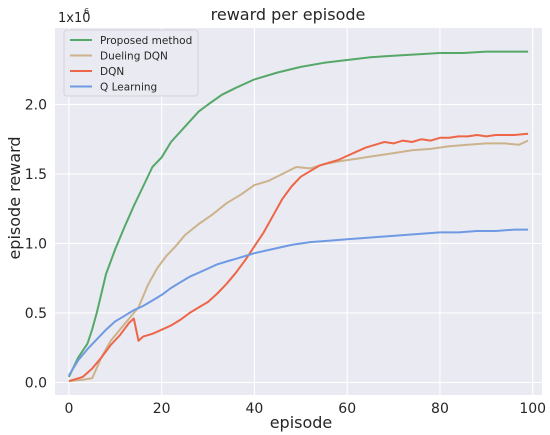 This screenshot has width=550, height=435. What do you see at coordinates (532, 409) in the screenshot?
I see `x-tick-label: 100` at bounding box center [532, 409].